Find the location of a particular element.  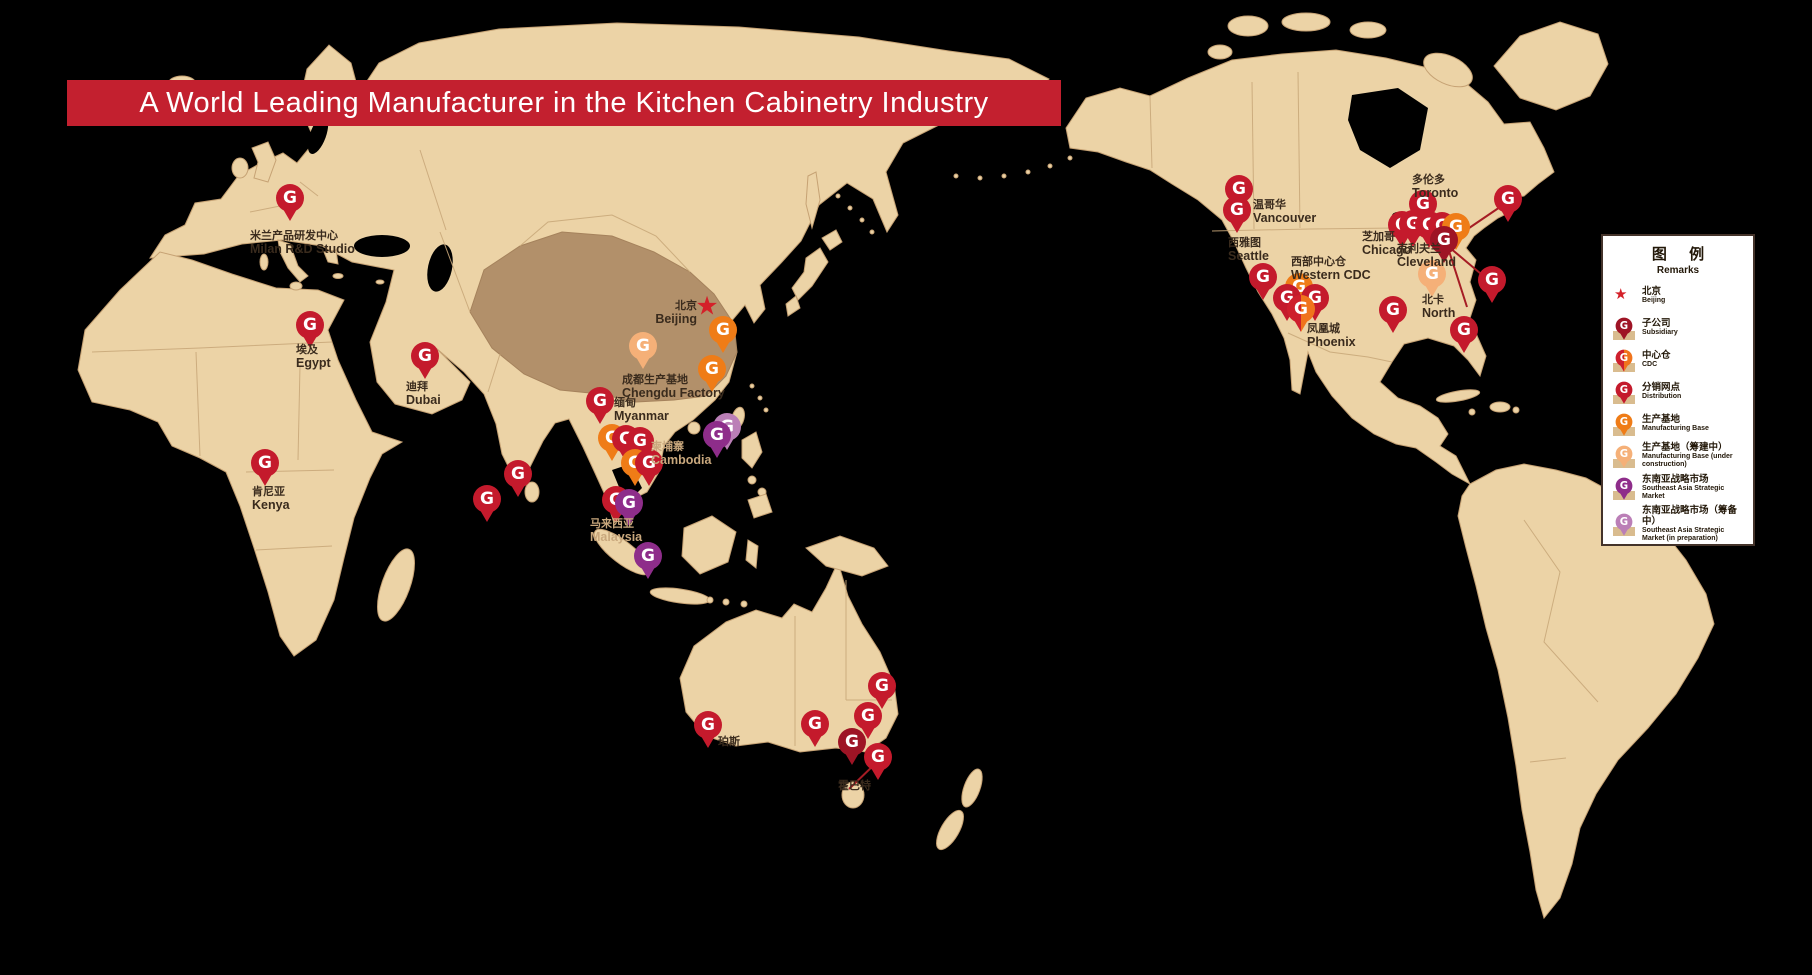

location-pin-cleveland: G is located at coordinates (1444, 246).